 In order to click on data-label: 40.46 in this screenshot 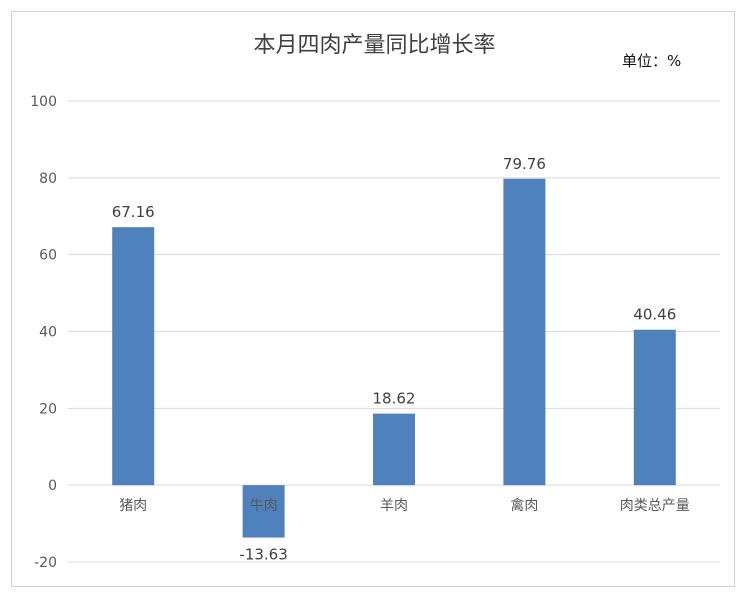, I will do `click(654, 315)`.